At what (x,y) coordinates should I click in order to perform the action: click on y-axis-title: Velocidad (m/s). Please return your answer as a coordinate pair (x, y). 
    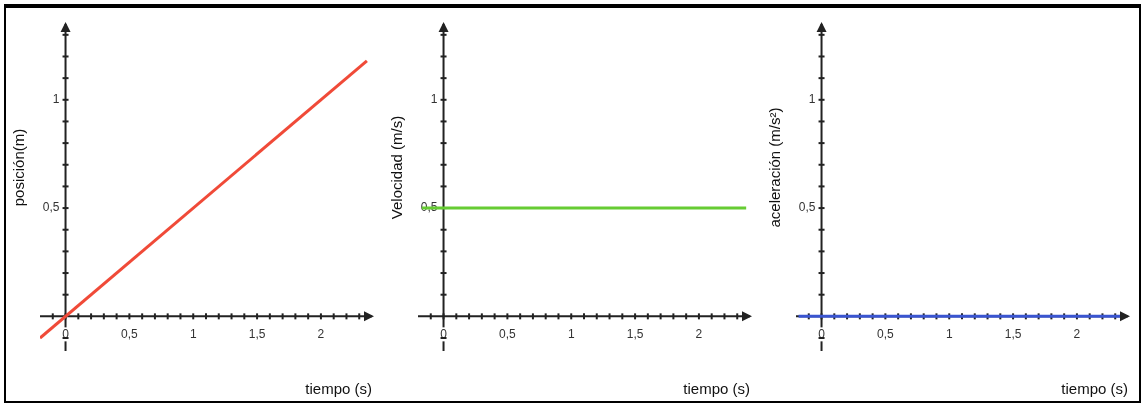
    Looking at the image, I should click on (397, 167).